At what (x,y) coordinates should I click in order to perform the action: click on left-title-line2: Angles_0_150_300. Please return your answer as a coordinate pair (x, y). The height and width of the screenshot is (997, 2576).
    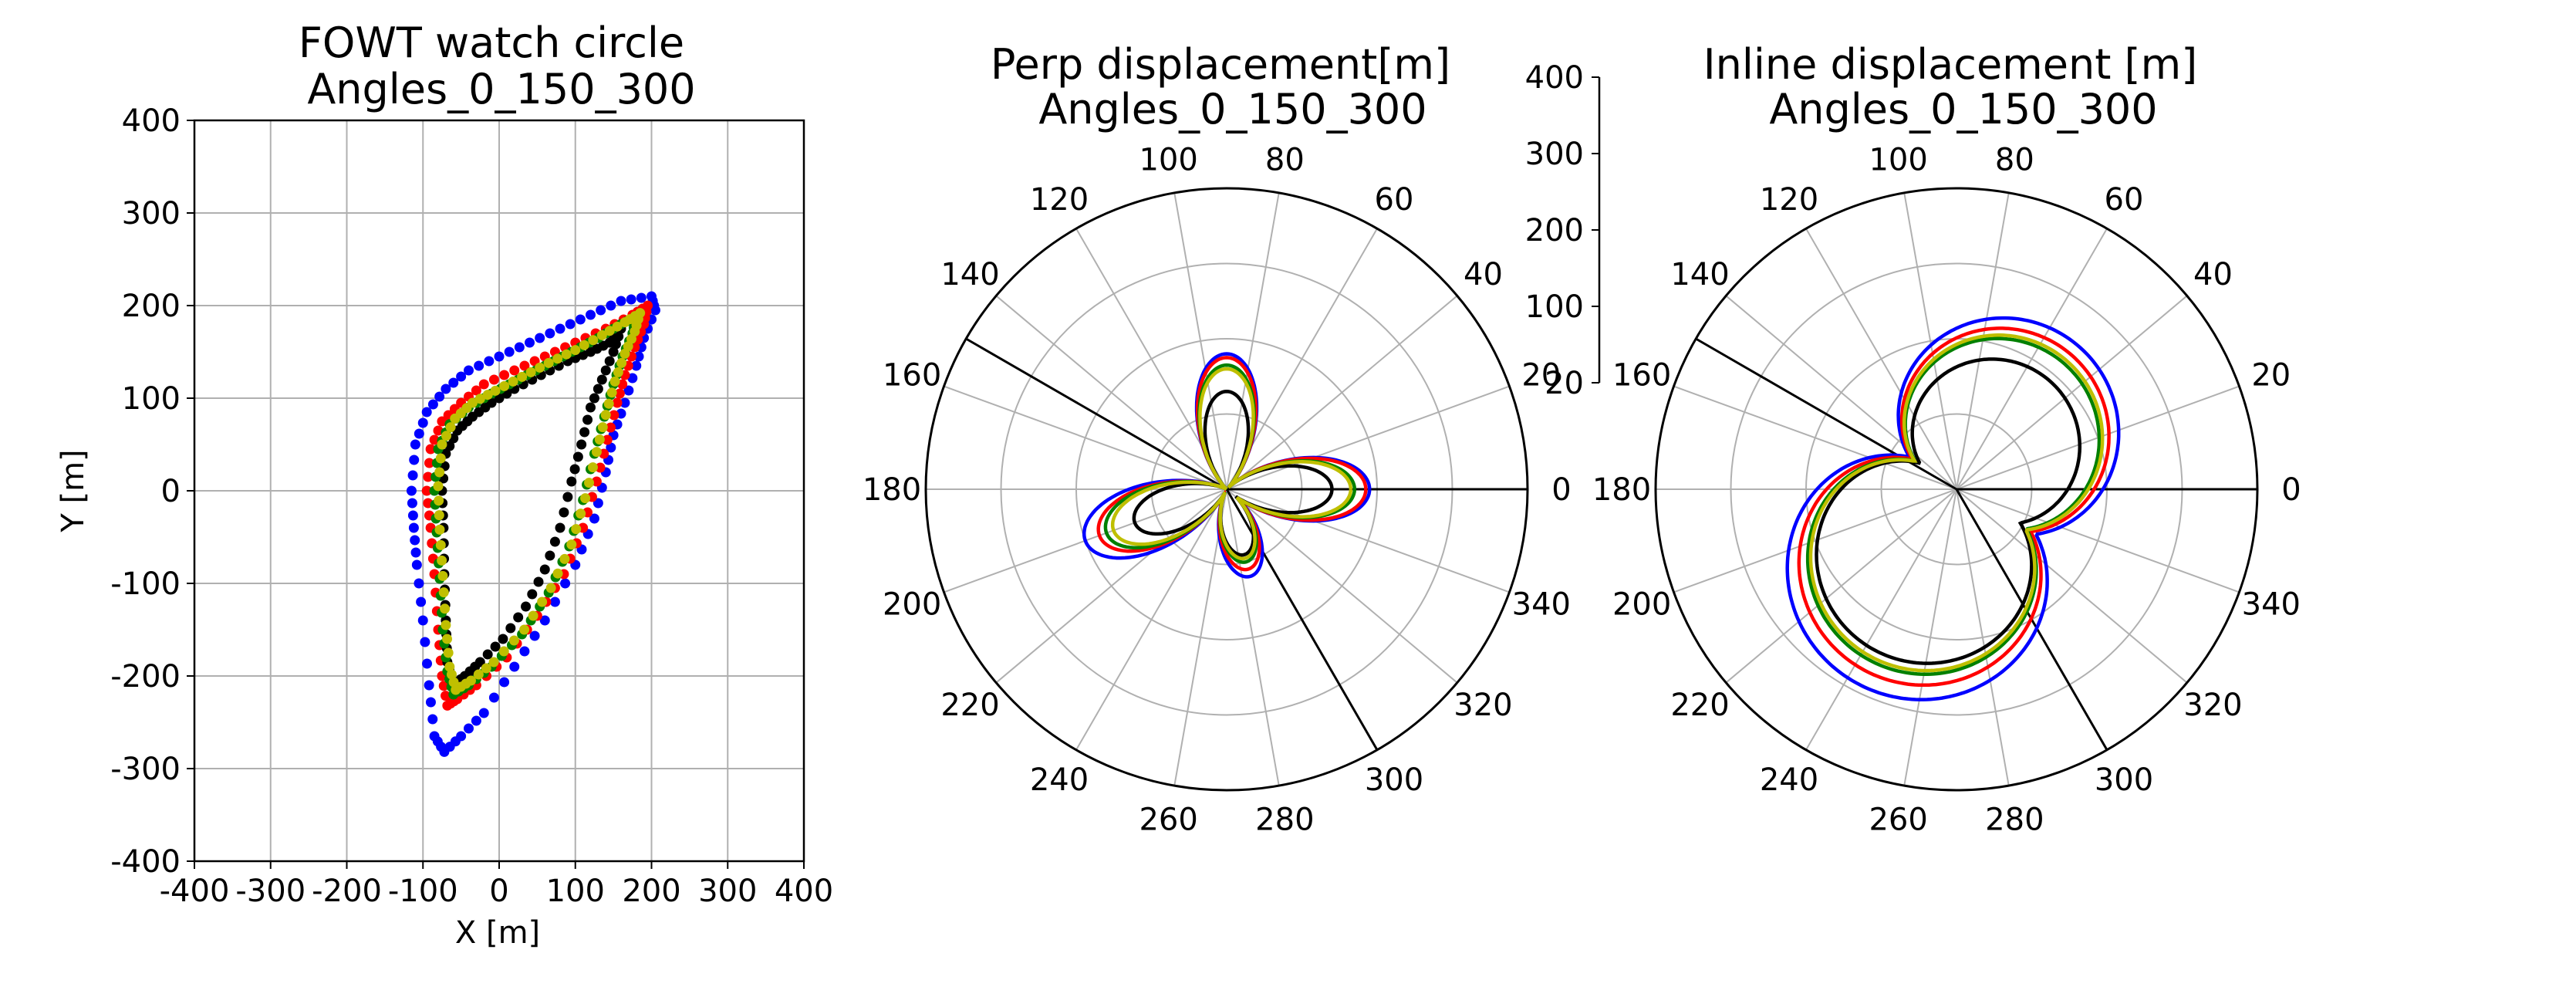
    Looking at the image, I should click on (501, 89).